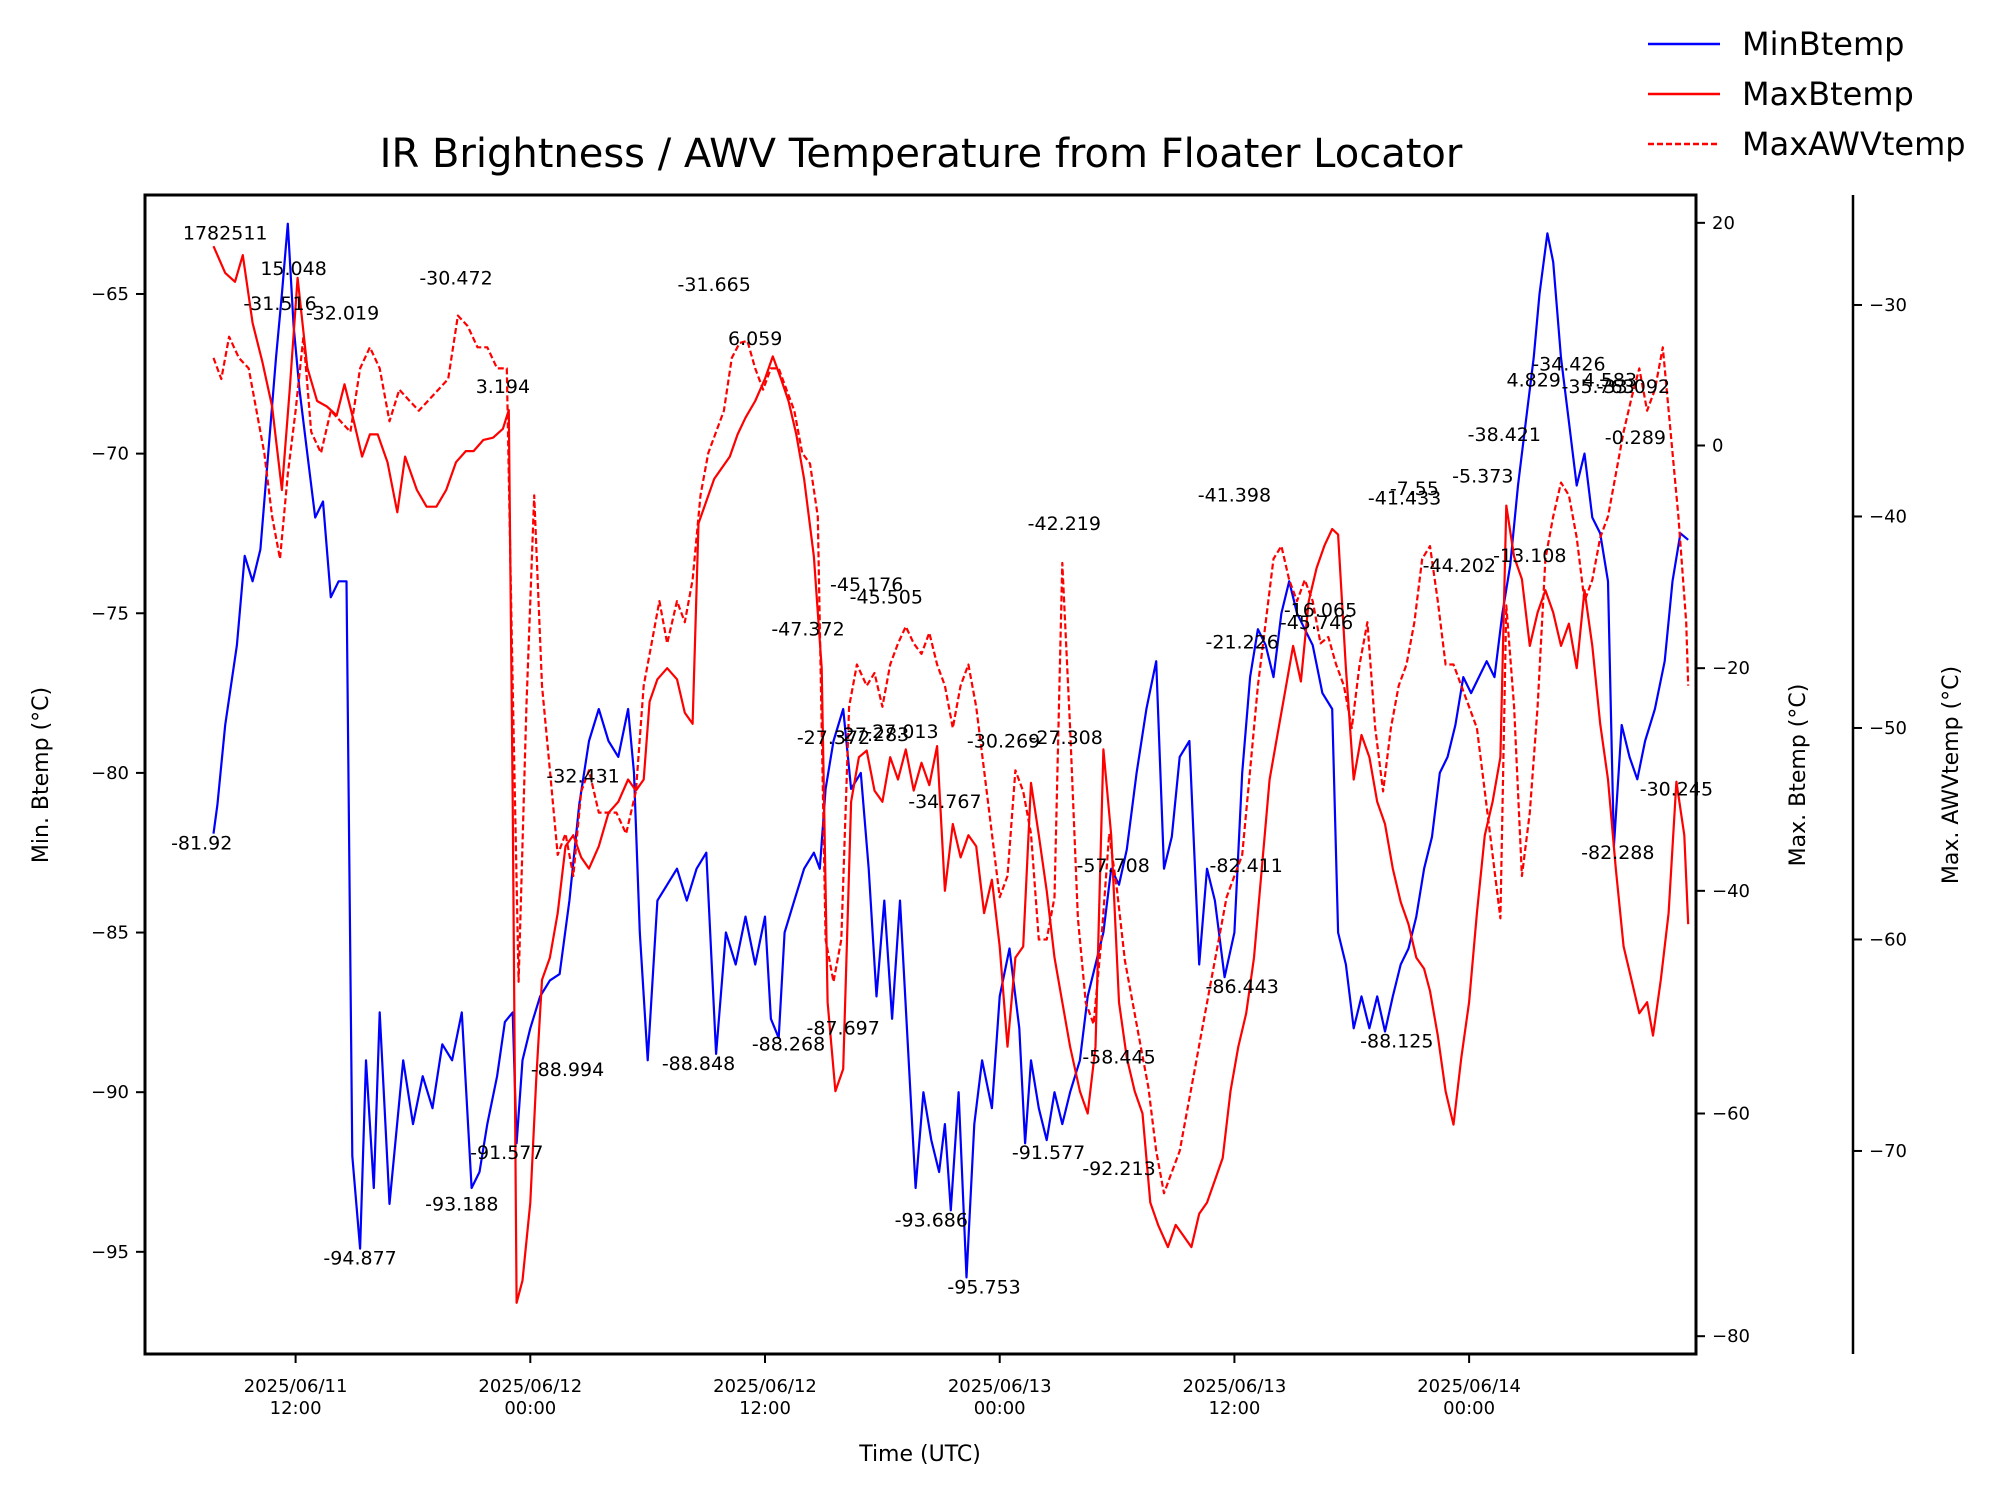  I want to click on right-y-tick-label: 0, so click(1717, 446).